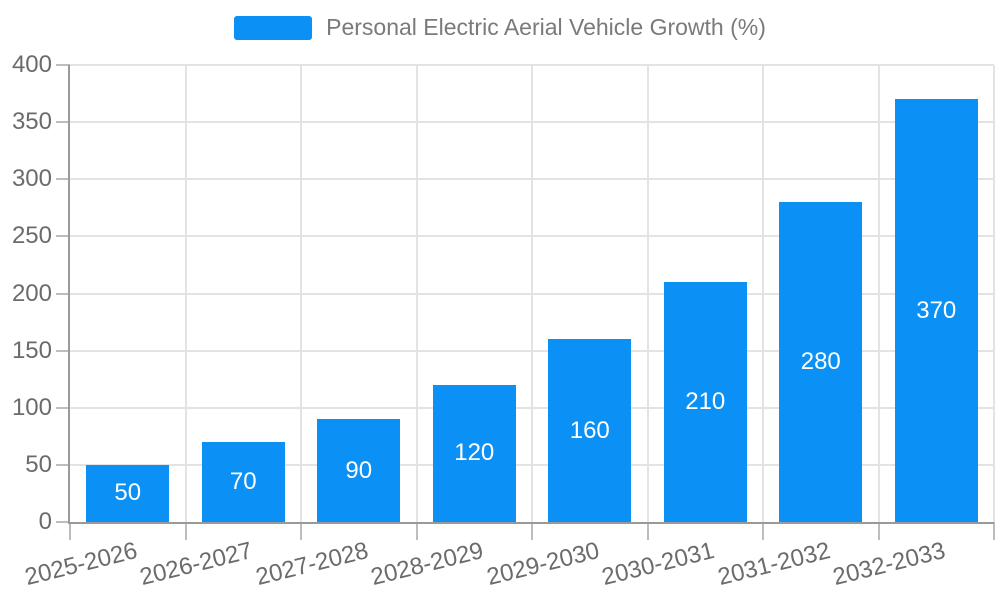 The height and width of the screenshot is (600, 1000). I want to click on x-axis-line, so click(531, 523).